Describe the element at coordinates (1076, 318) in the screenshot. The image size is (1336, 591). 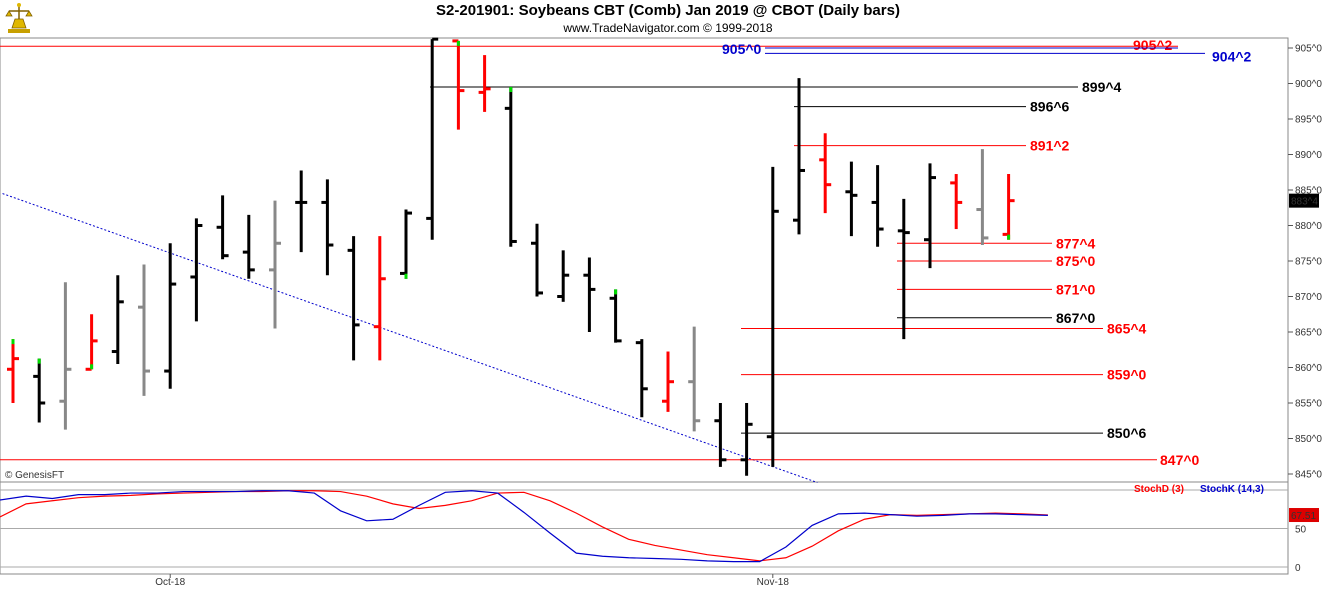
I see `level-label: 867^0` at that location.